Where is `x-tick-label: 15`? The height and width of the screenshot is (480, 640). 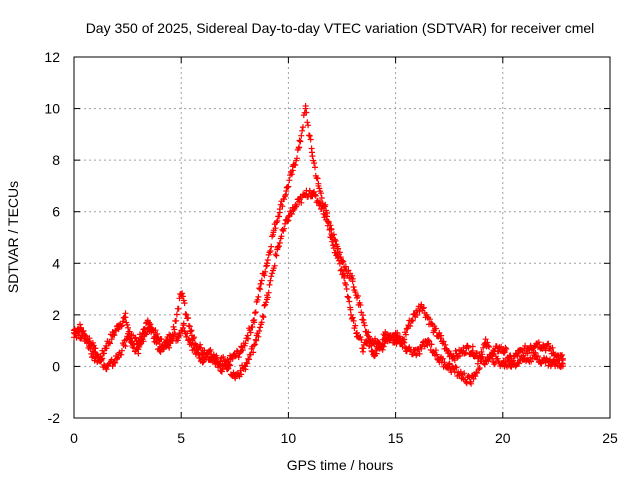
x-tick-label: 15 is located at coordinates (396, 438).